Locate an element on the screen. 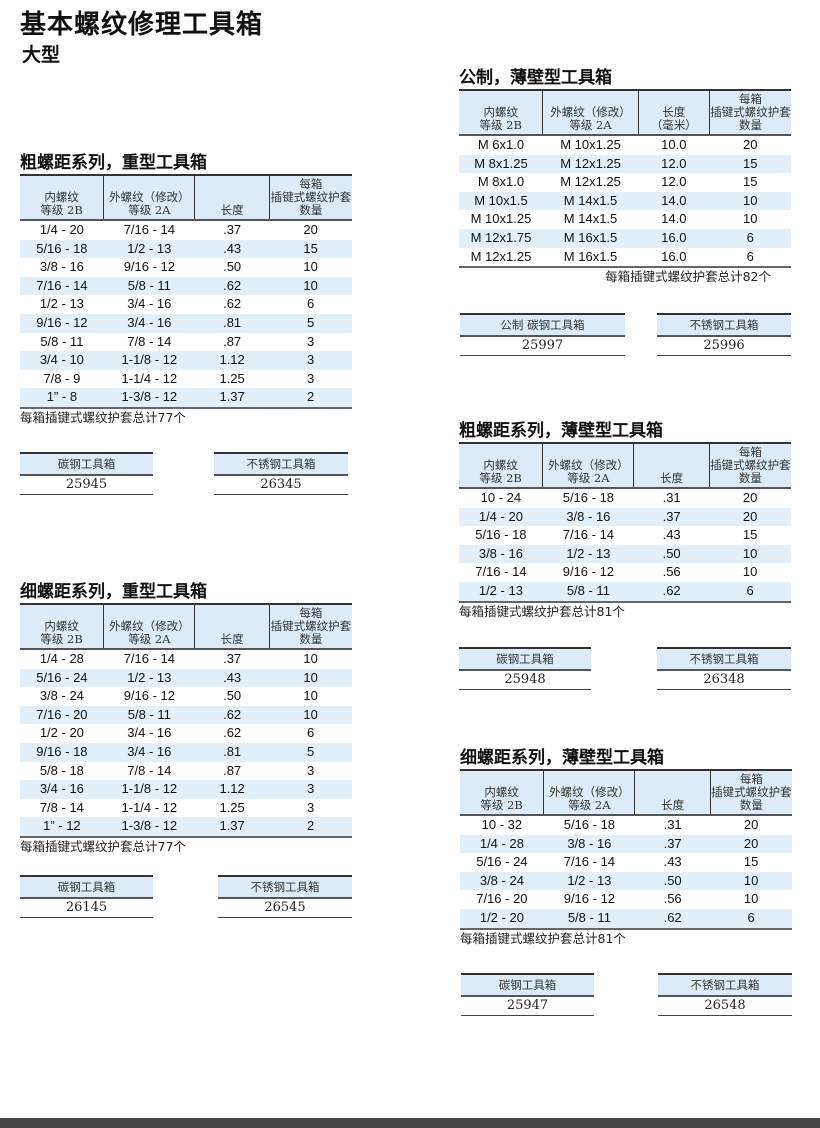  part-number: 25945 is located at coordinates (86, 485).